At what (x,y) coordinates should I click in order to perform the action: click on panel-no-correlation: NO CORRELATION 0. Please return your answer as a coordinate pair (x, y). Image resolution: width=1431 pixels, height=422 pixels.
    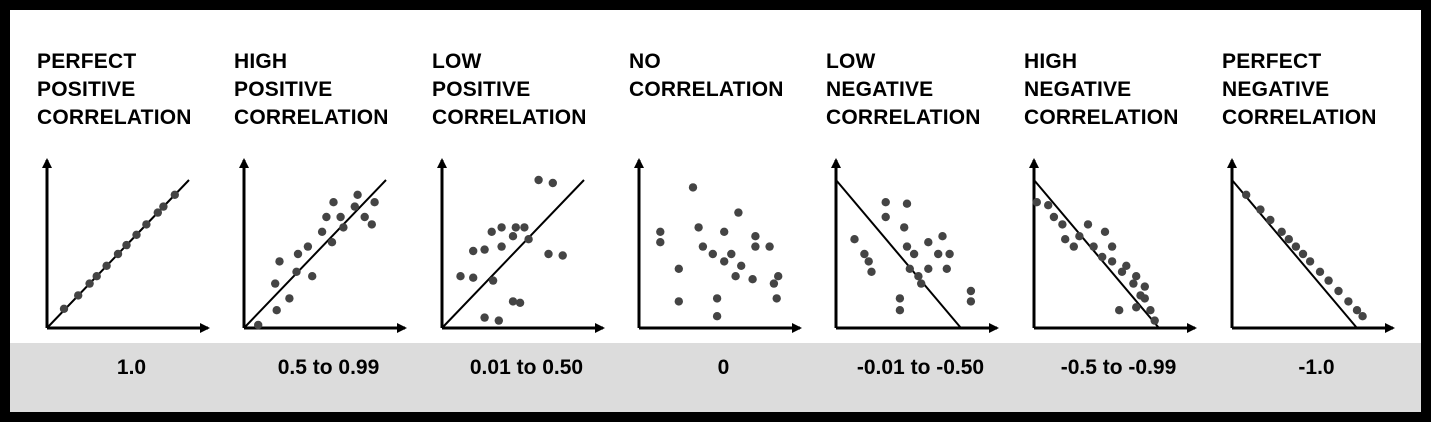
    Looking at the image, I should click on (723, 211).